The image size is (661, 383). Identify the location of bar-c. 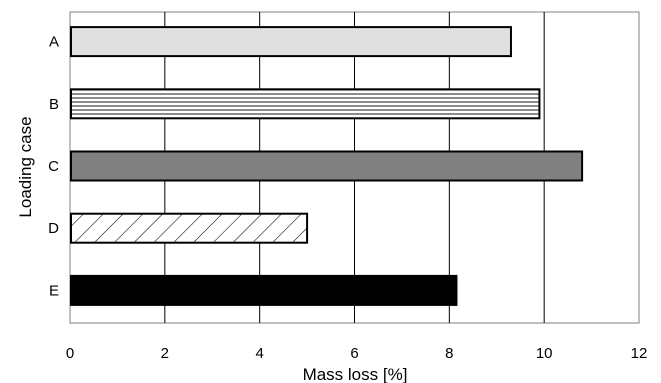
(327, 166).